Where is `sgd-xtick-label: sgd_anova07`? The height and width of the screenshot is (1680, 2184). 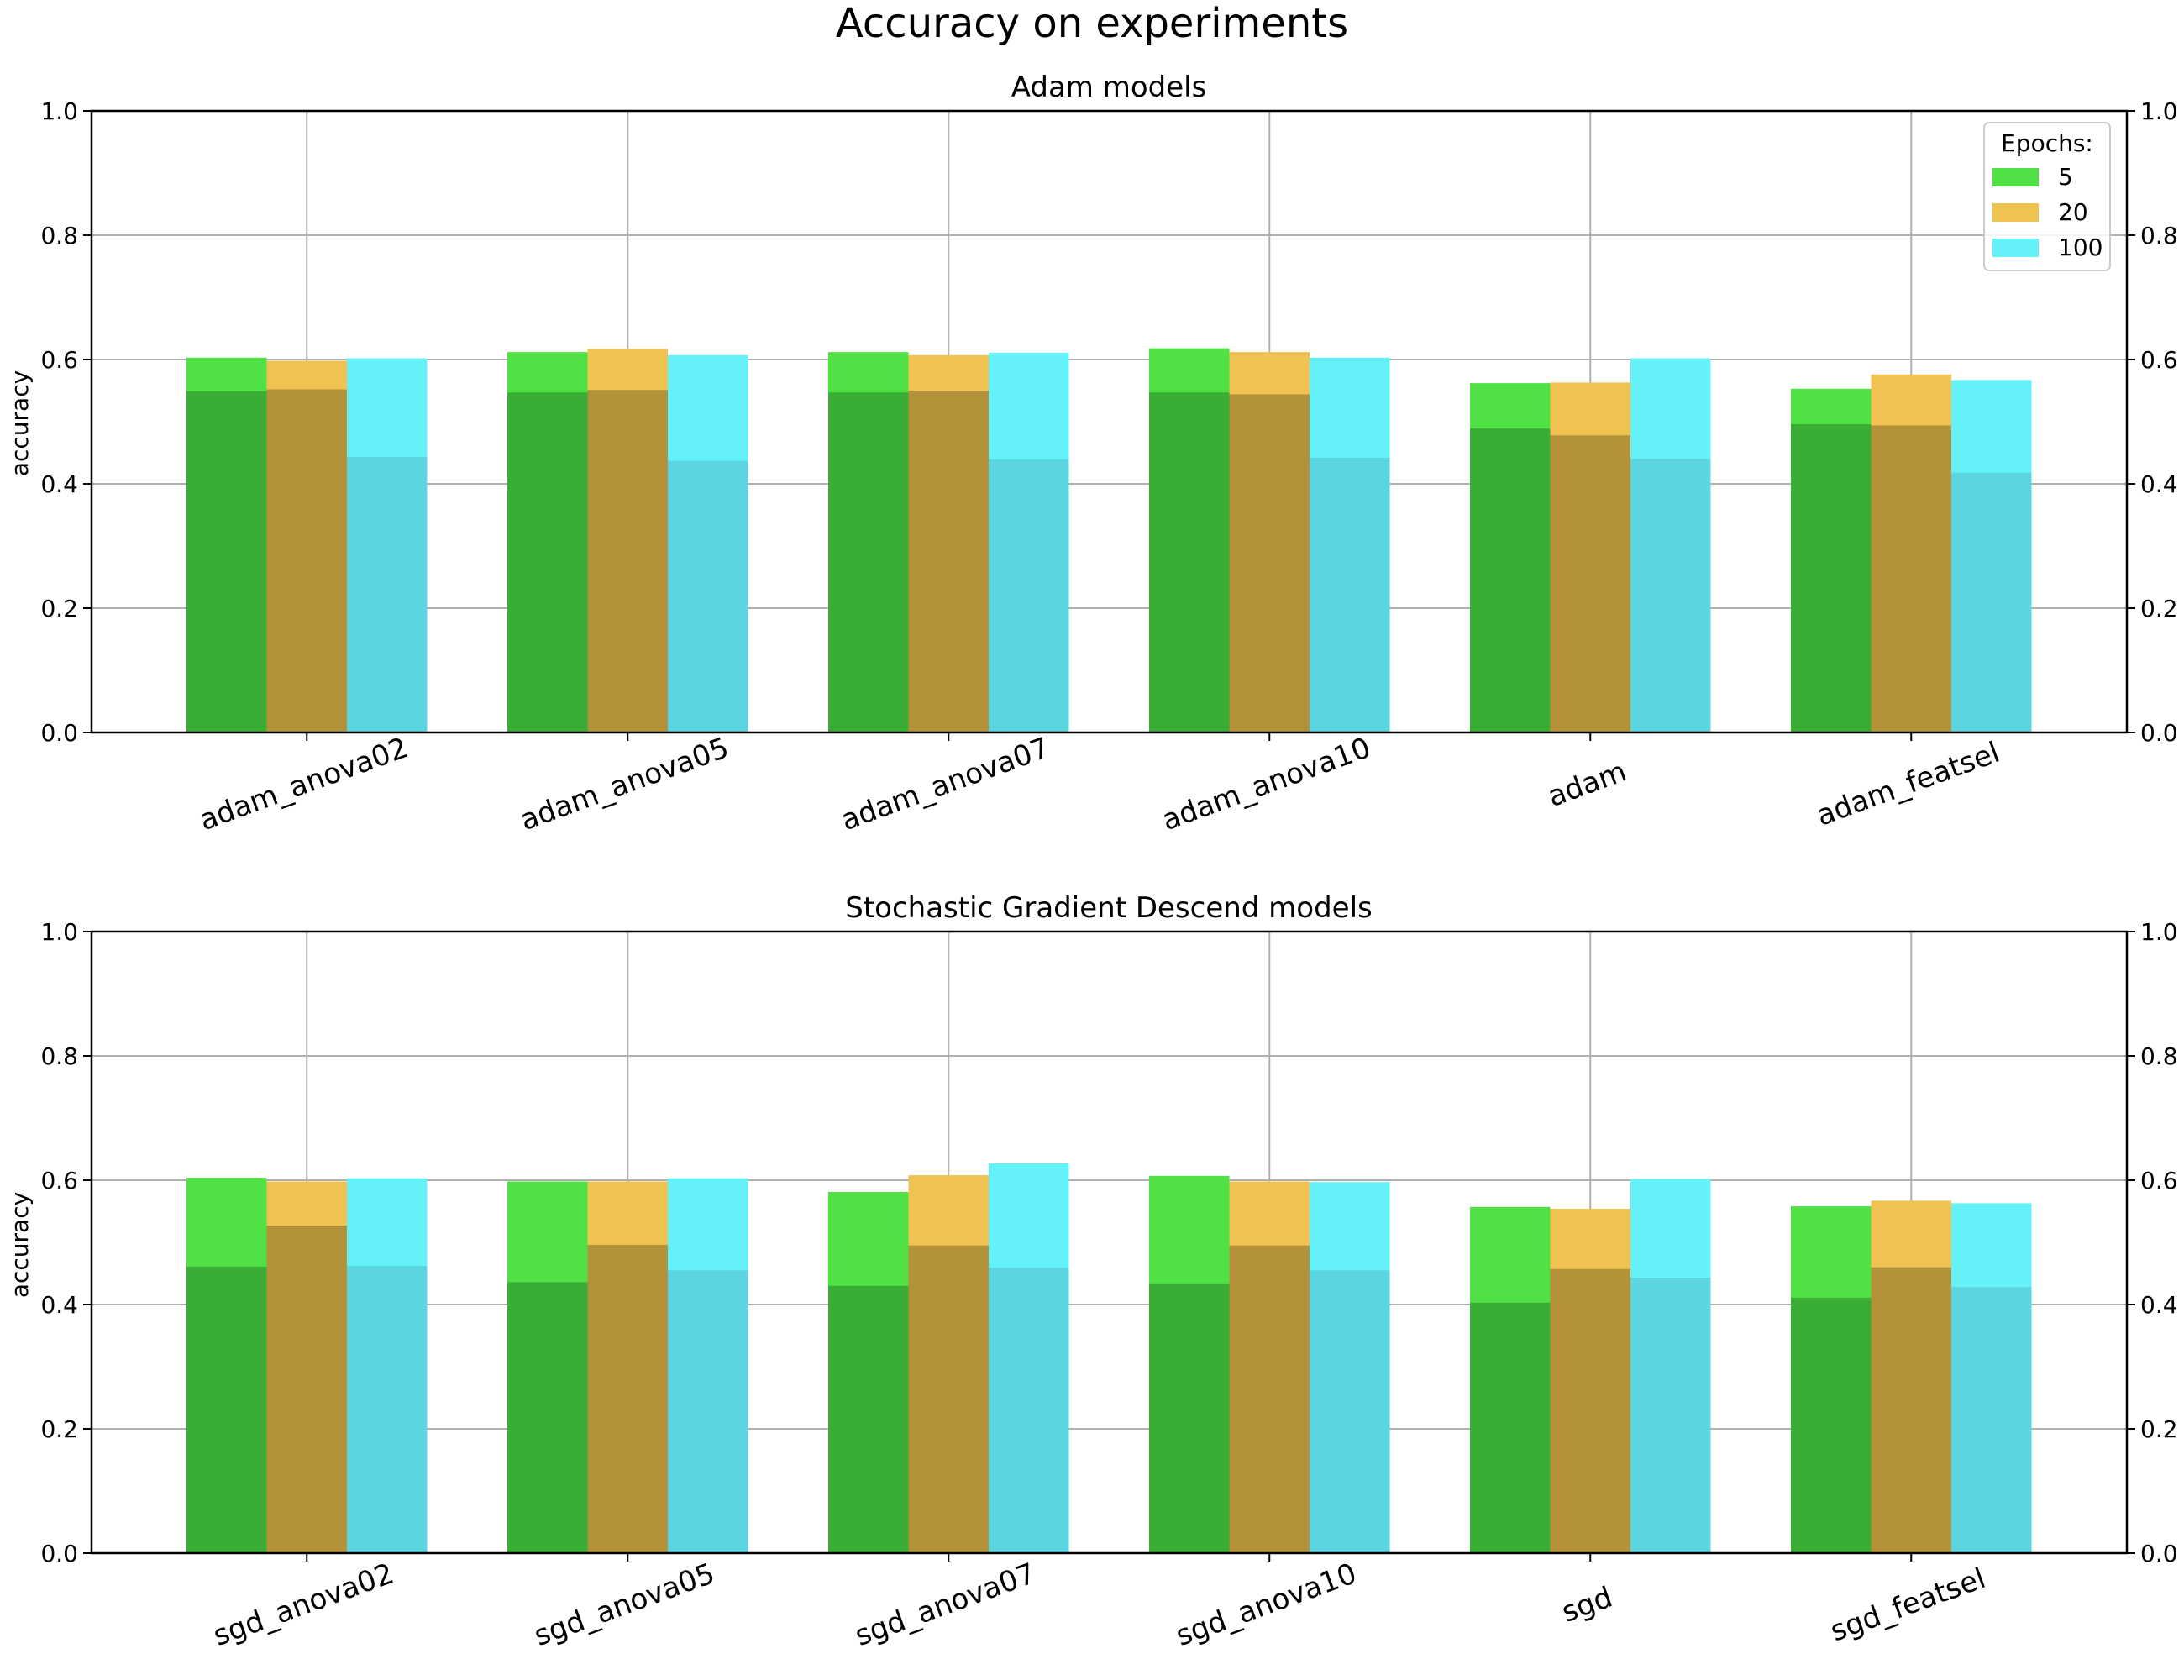
sgd-xtick-label: sgd_anova07 is located at coordinates (945, 1605).